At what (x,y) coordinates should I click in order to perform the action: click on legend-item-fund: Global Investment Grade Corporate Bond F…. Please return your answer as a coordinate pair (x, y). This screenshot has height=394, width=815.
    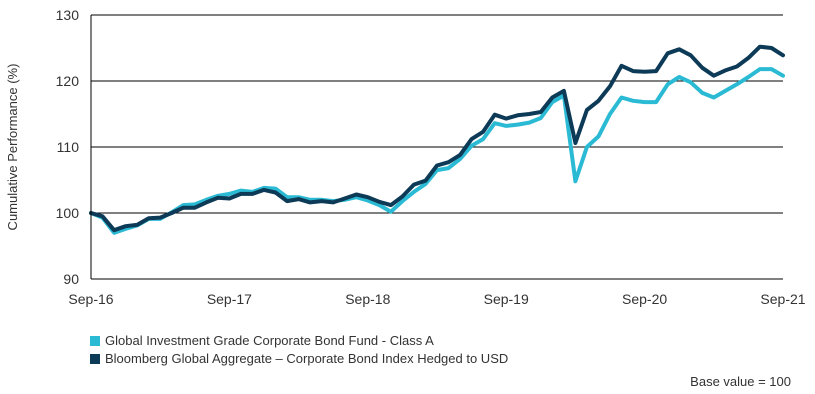
    Looking at the image, I should click on (299, 341).